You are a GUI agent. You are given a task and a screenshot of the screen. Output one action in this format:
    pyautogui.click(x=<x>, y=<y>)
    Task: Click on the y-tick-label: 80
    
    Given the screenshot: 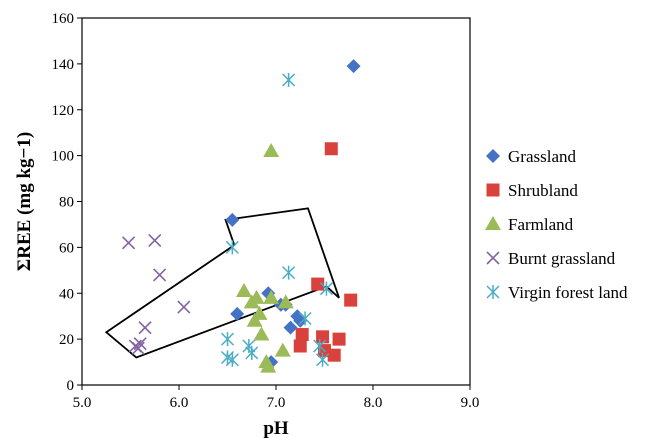 What is the action you would take?
    pyautogui.click(x=66, y=203)
    